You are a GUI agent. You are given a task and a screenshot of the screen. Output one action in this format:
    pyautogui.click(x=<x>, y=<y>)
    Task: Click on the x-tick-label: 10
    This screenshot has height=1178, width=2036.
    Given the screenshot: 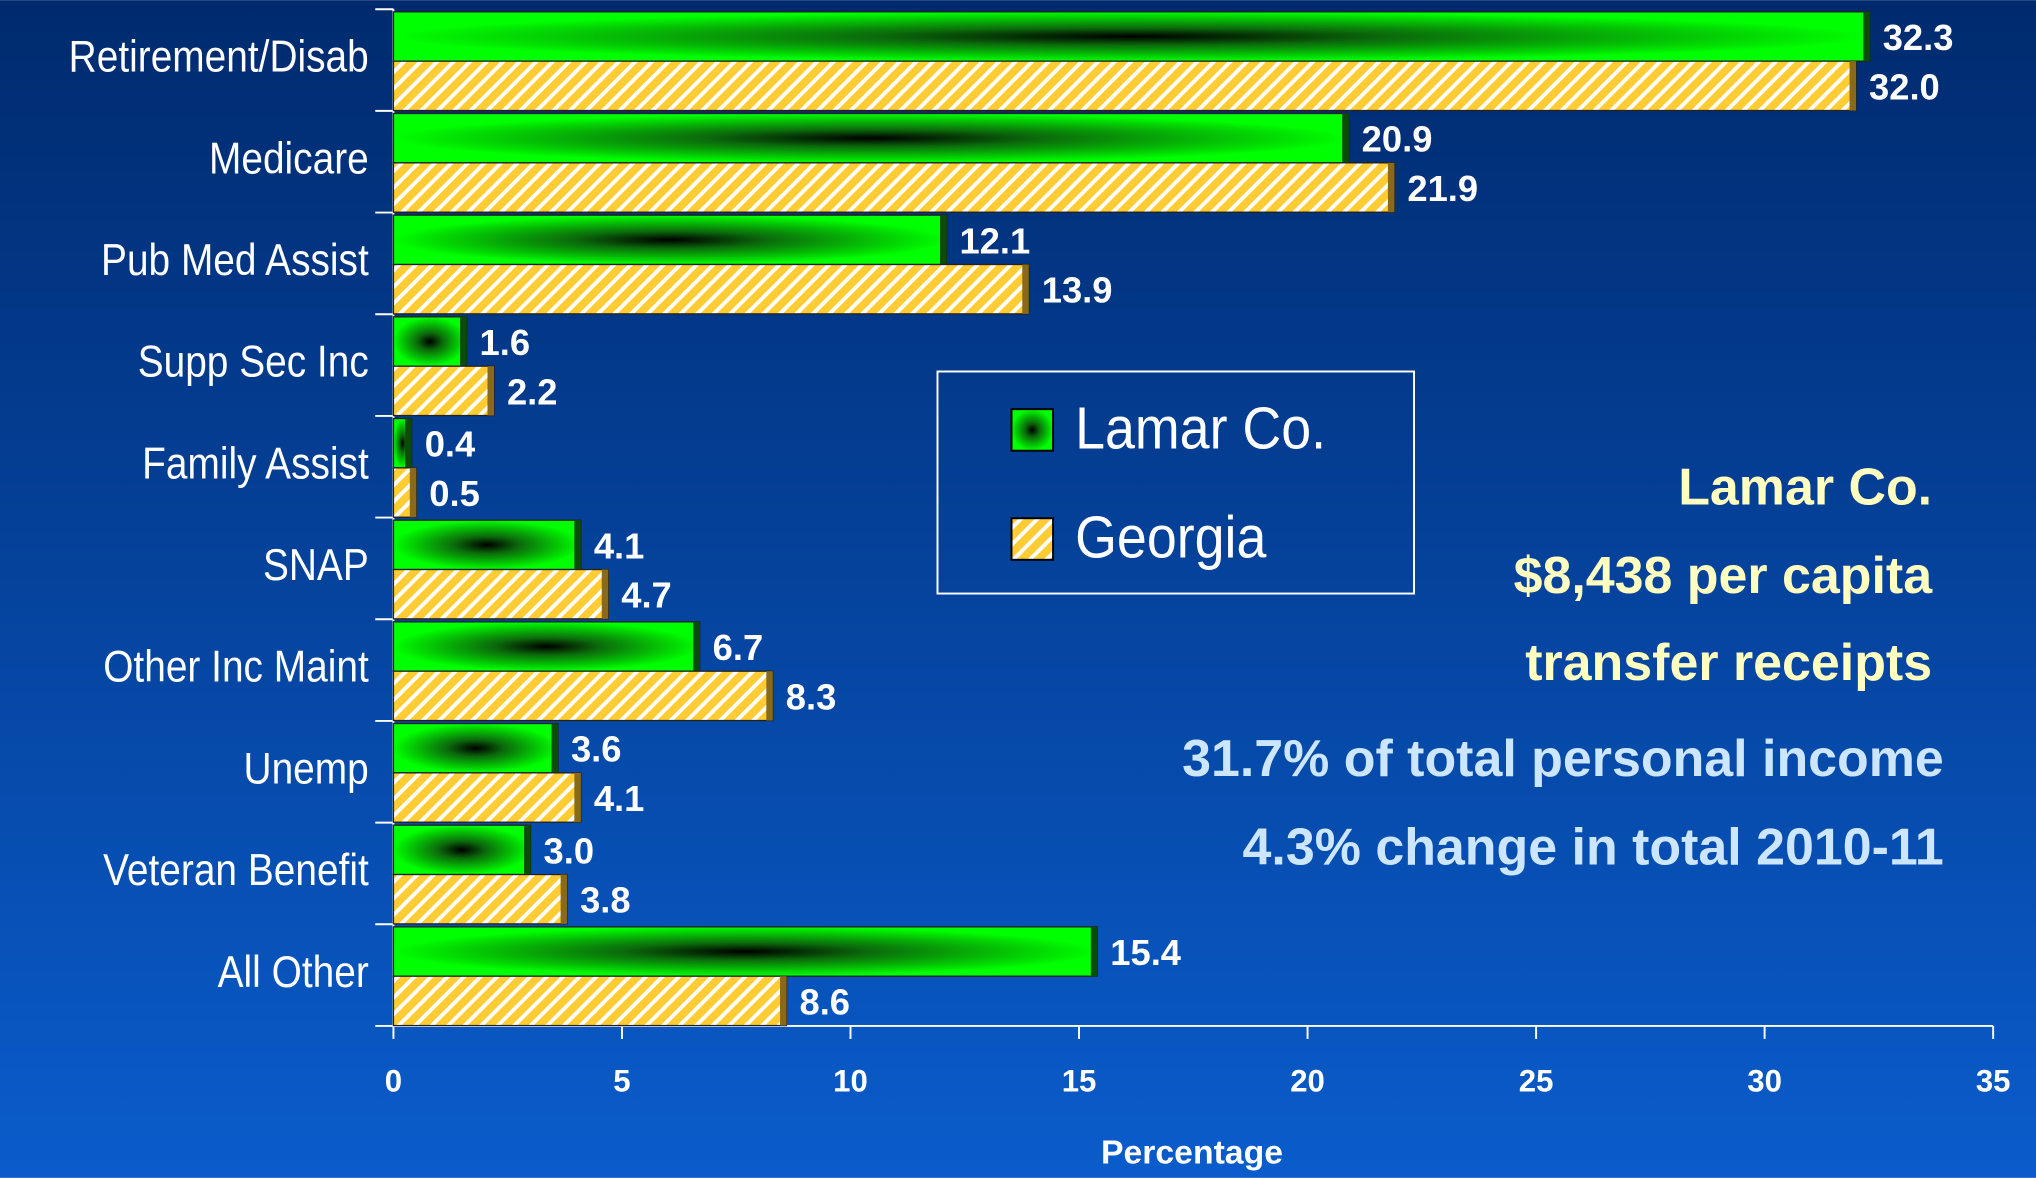 What is the action you would take?
    pyautogui.click(x=850, y=1080)
    